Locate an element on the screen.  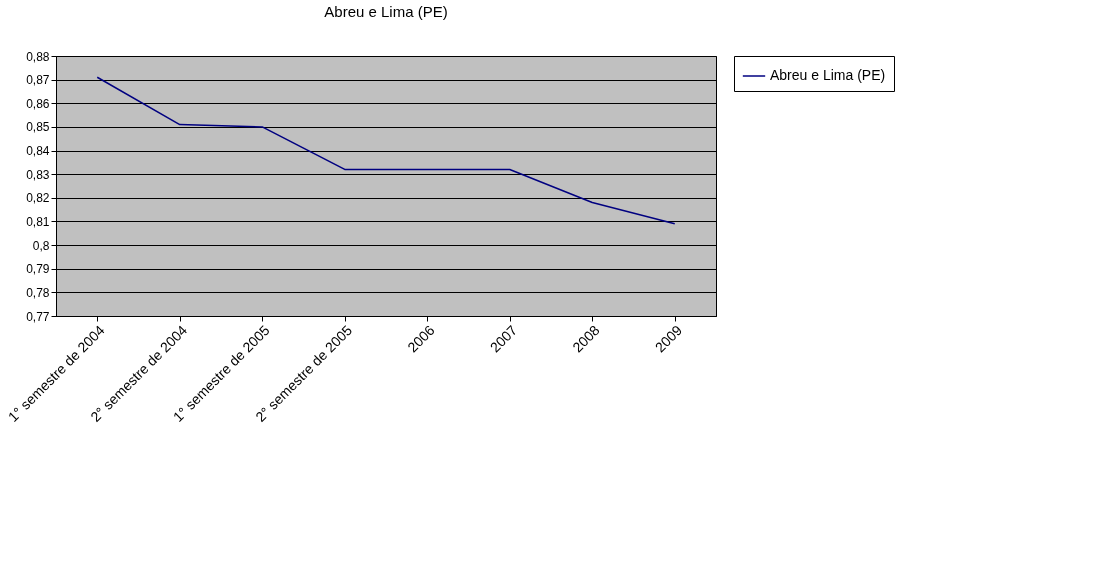
y-tick-label: 0,88 is located at coordinates (38, 56).